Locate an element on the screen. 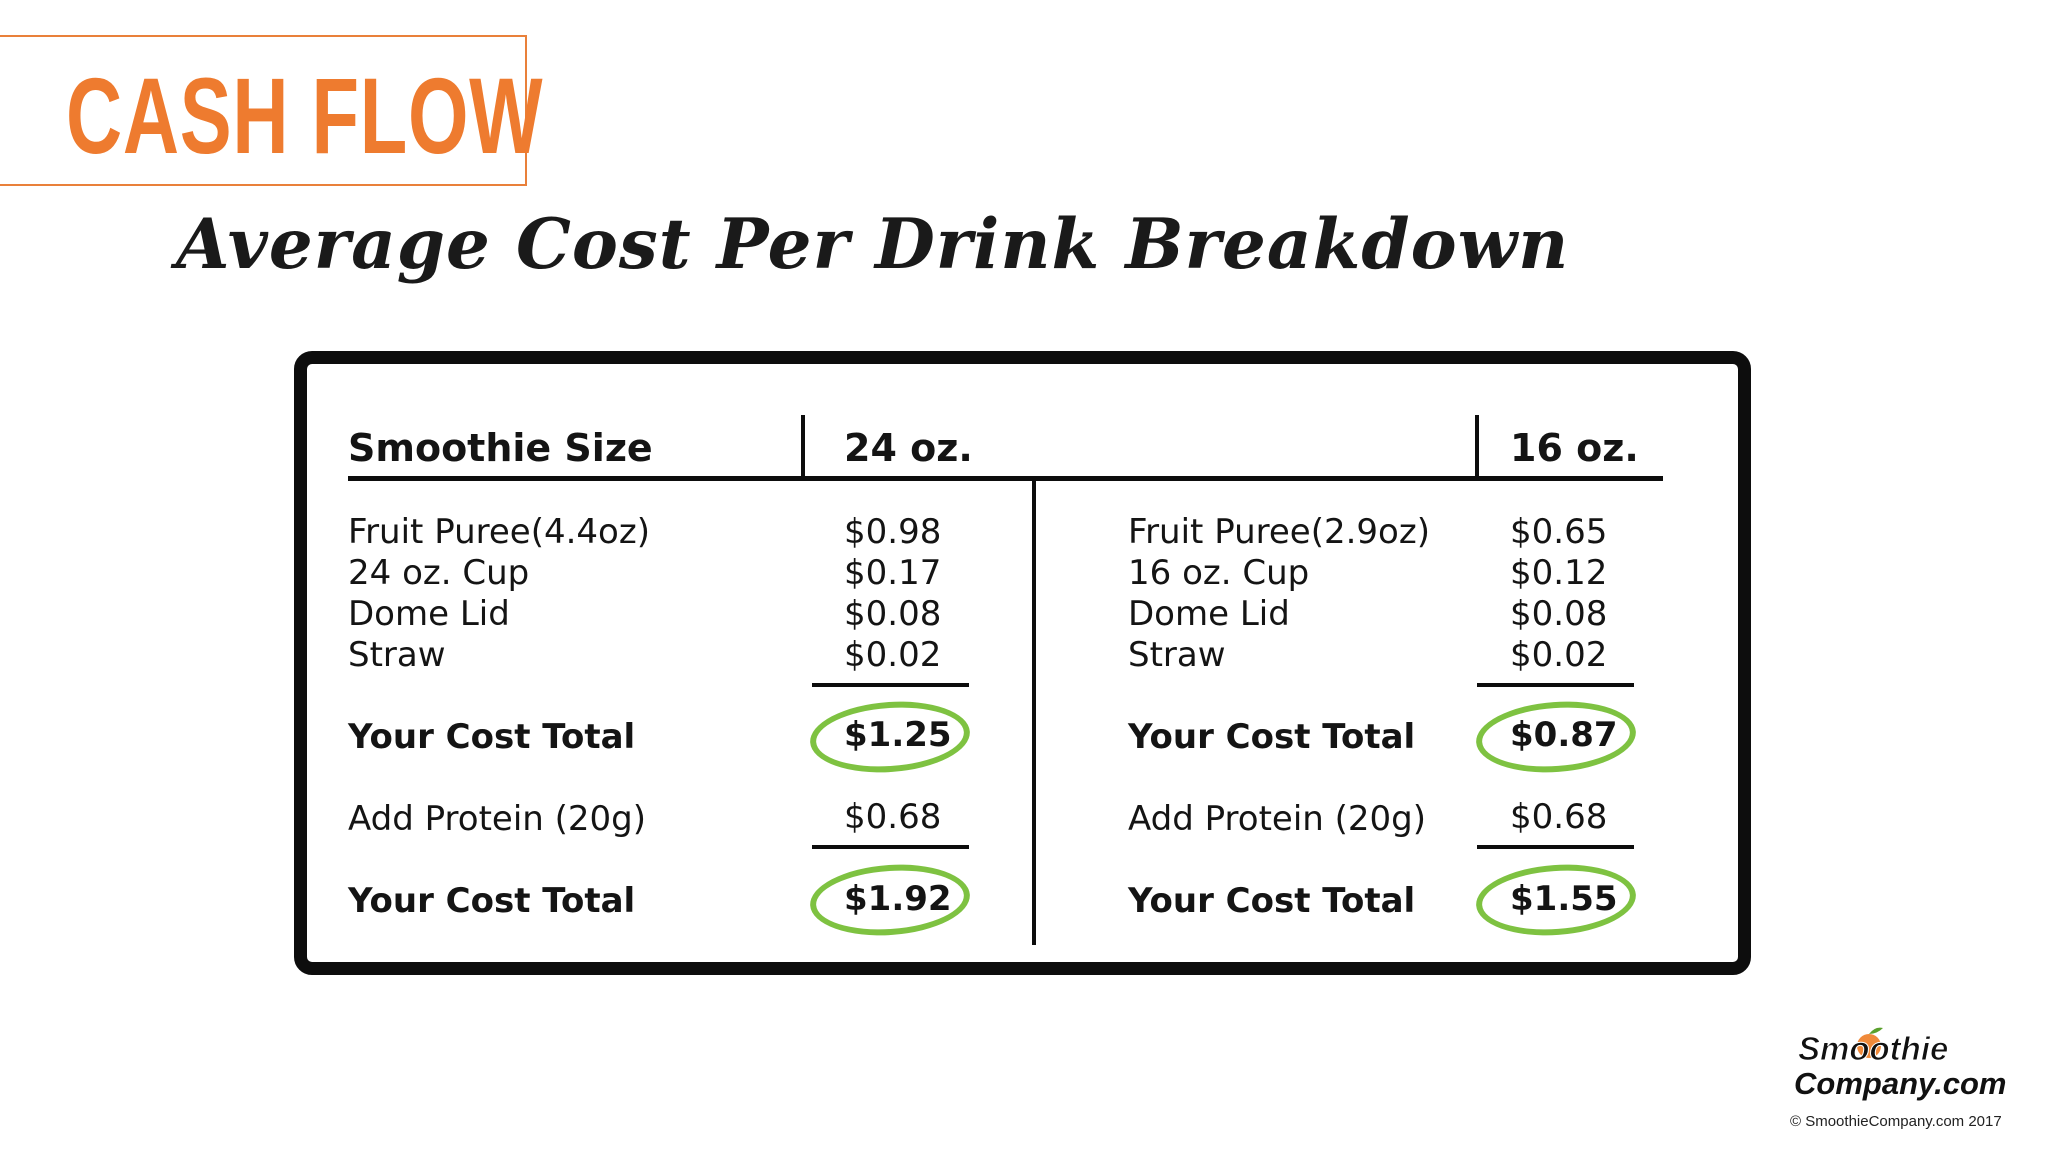  protein-total-value: $1.92 is located at coordinates (898, 899).